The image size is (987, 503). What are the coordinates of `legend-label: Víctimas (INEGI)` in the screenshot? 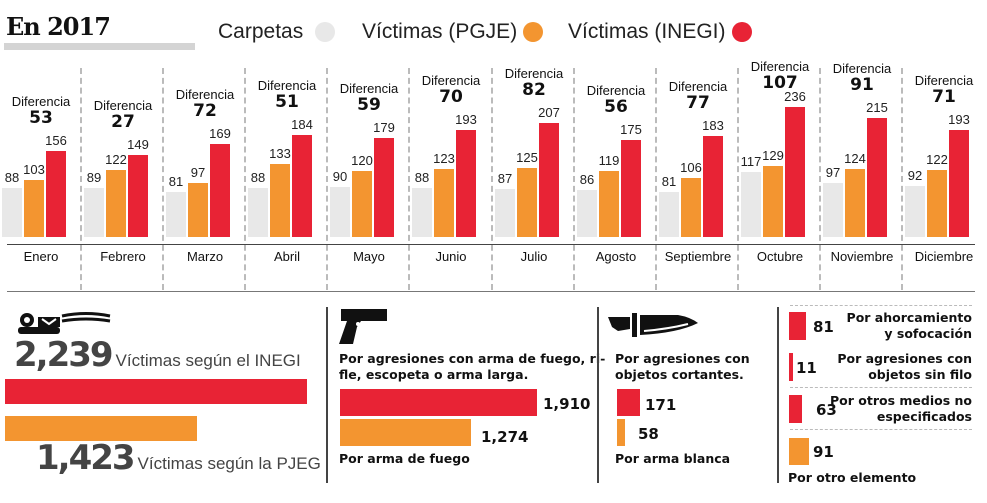 It's located at (647, 31).